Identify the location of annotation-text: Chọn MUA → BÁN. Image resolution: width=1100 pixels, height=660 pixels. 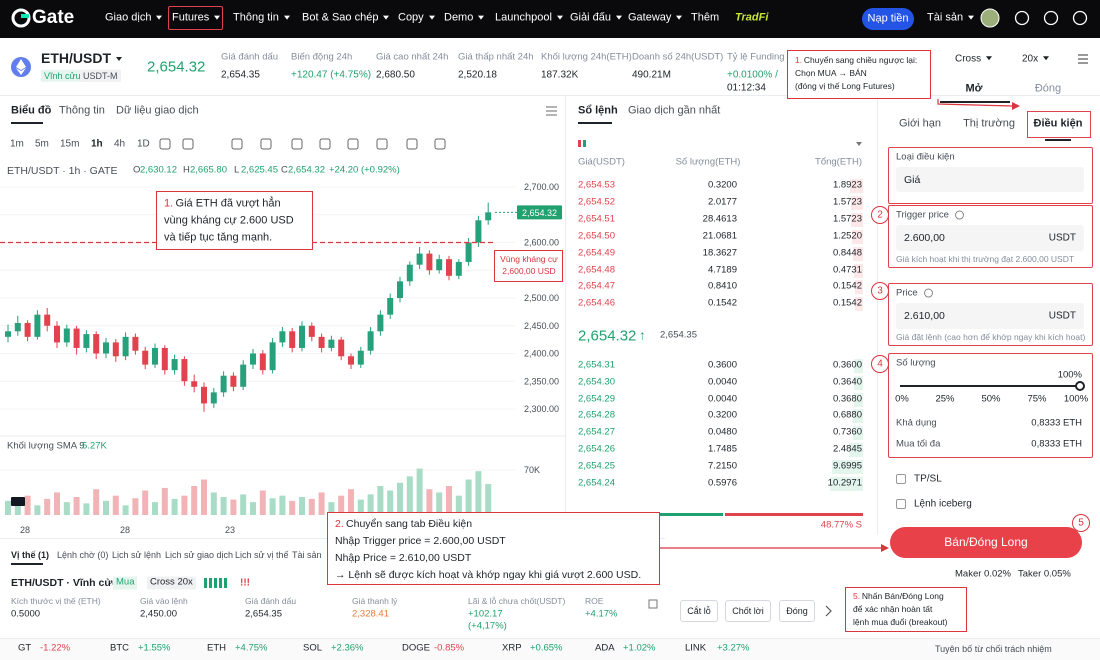
(831, 73).